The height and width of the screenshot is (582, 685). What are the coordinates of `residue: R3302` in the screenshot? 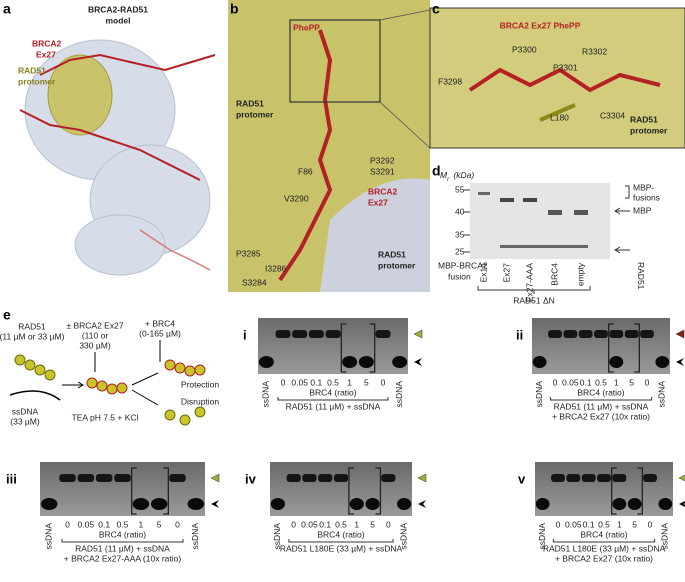 It's located at (594, 51).